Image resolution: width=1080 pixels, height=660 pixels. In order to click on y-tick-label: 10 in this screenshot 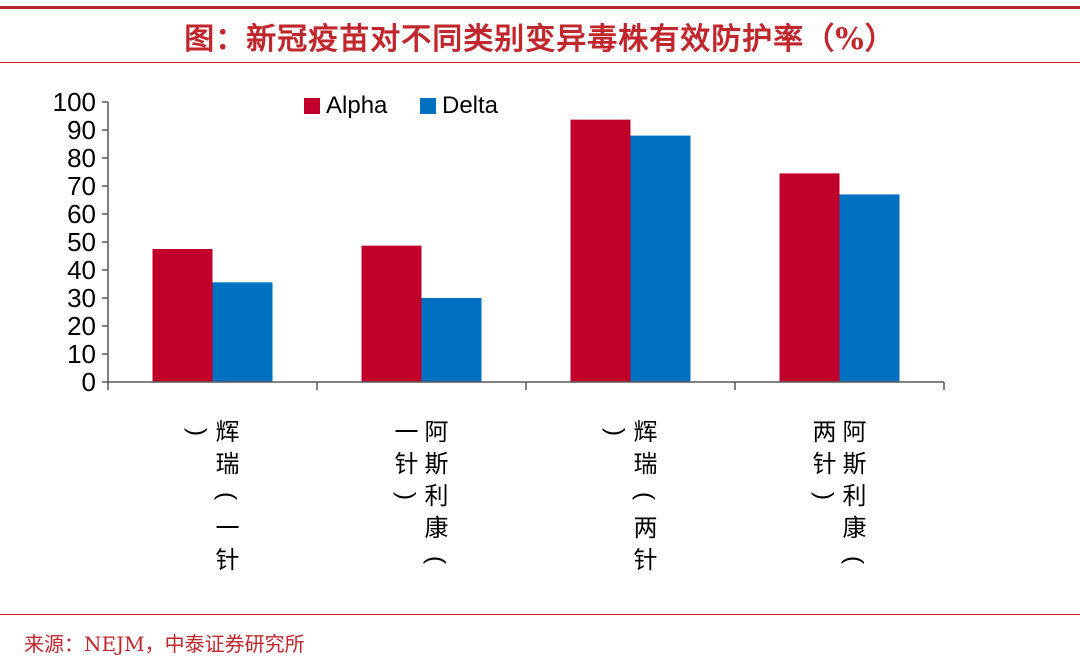, I will do `click(81, 354)`.